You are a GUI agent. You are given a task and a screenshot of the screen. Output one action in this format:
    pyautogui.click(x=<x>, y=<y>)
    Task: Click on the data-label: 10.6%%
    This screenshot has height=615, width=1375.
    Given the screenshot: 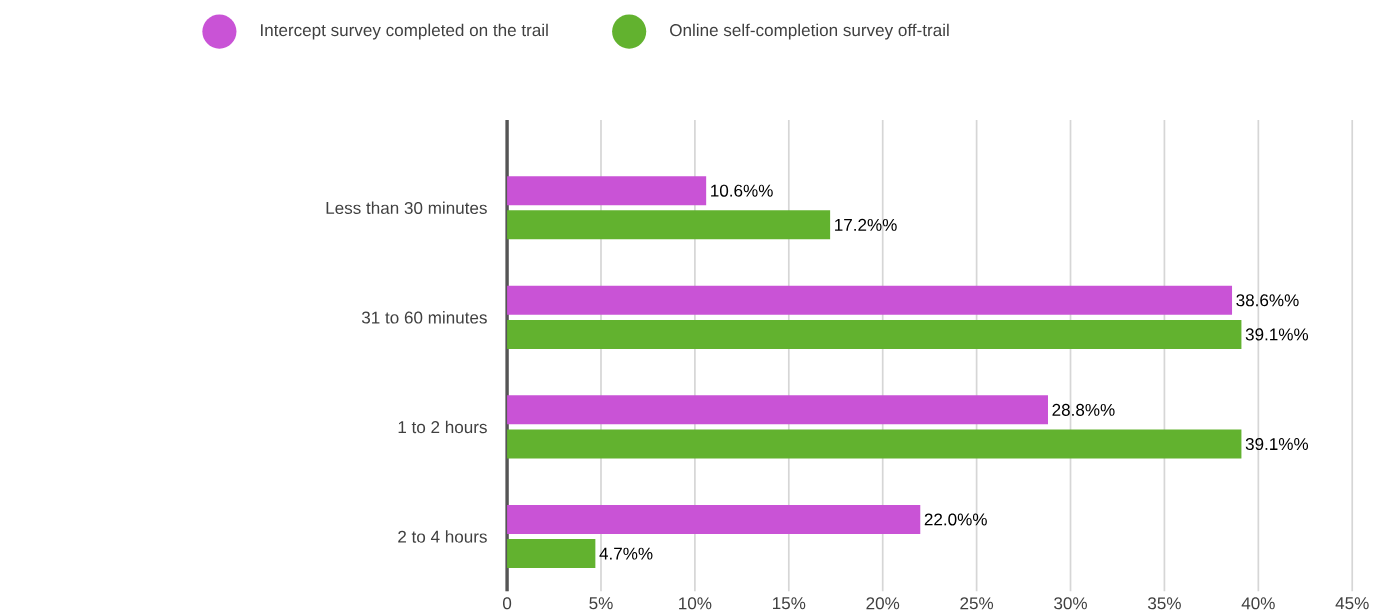 What is the action you would take?
    pyautogui.click(x=742, y=190)
    